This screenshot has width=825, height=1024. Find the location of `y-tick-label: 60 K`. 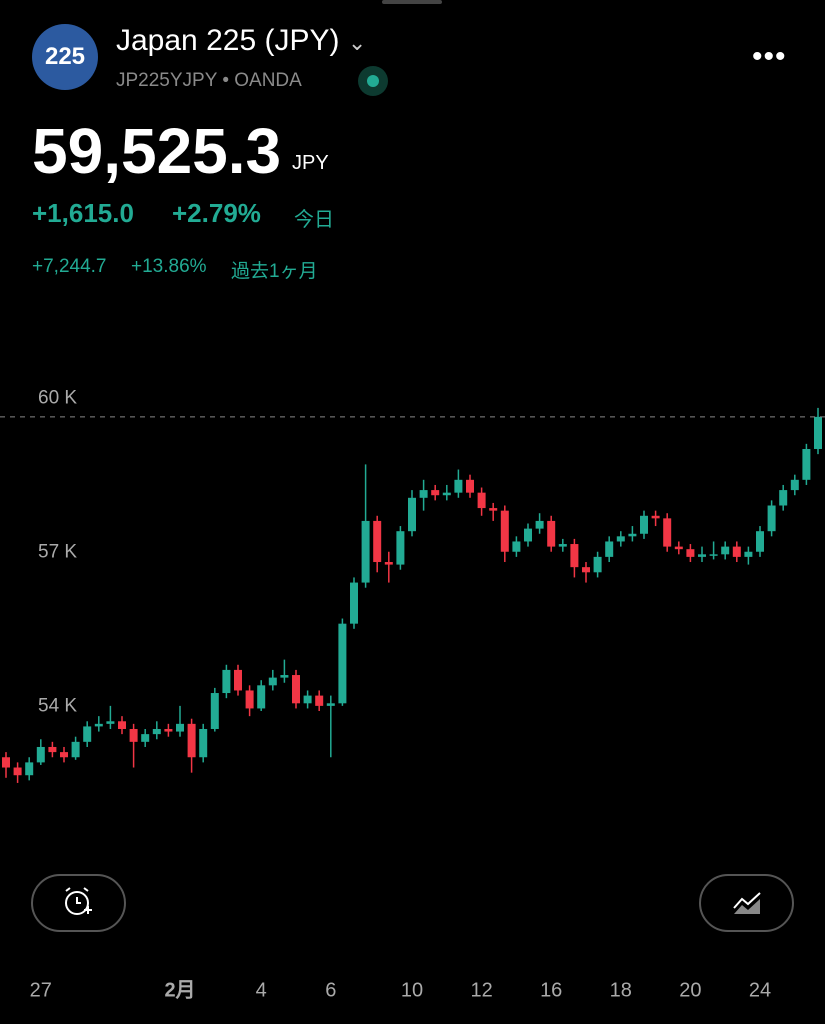

y-tick-label: 60 K is located at coordinates (57, 397).